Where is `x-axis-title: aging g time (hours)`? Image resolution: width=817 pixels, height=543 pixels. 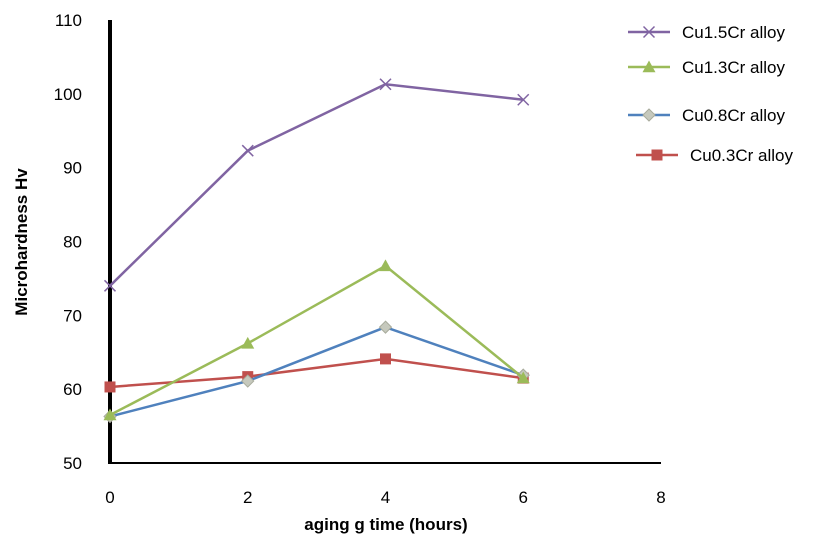
x-axis-title: aging g time (hours) is located at coordinates (385, 524).